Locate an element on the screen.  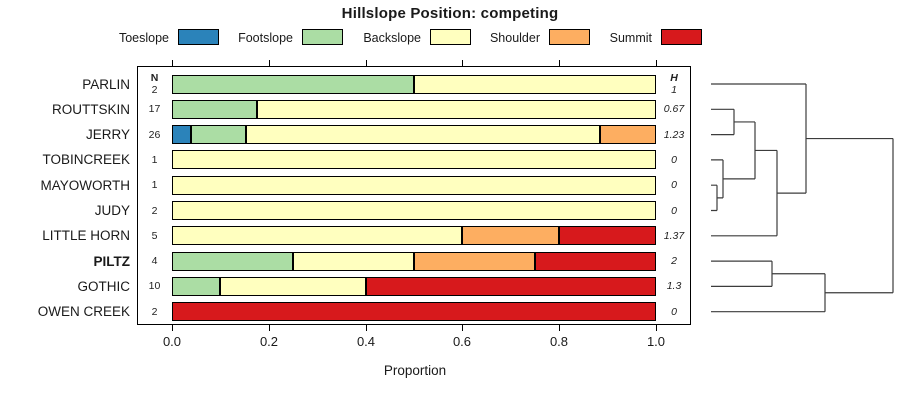
h-value: 1.37 is located at coordinates (674, 236).